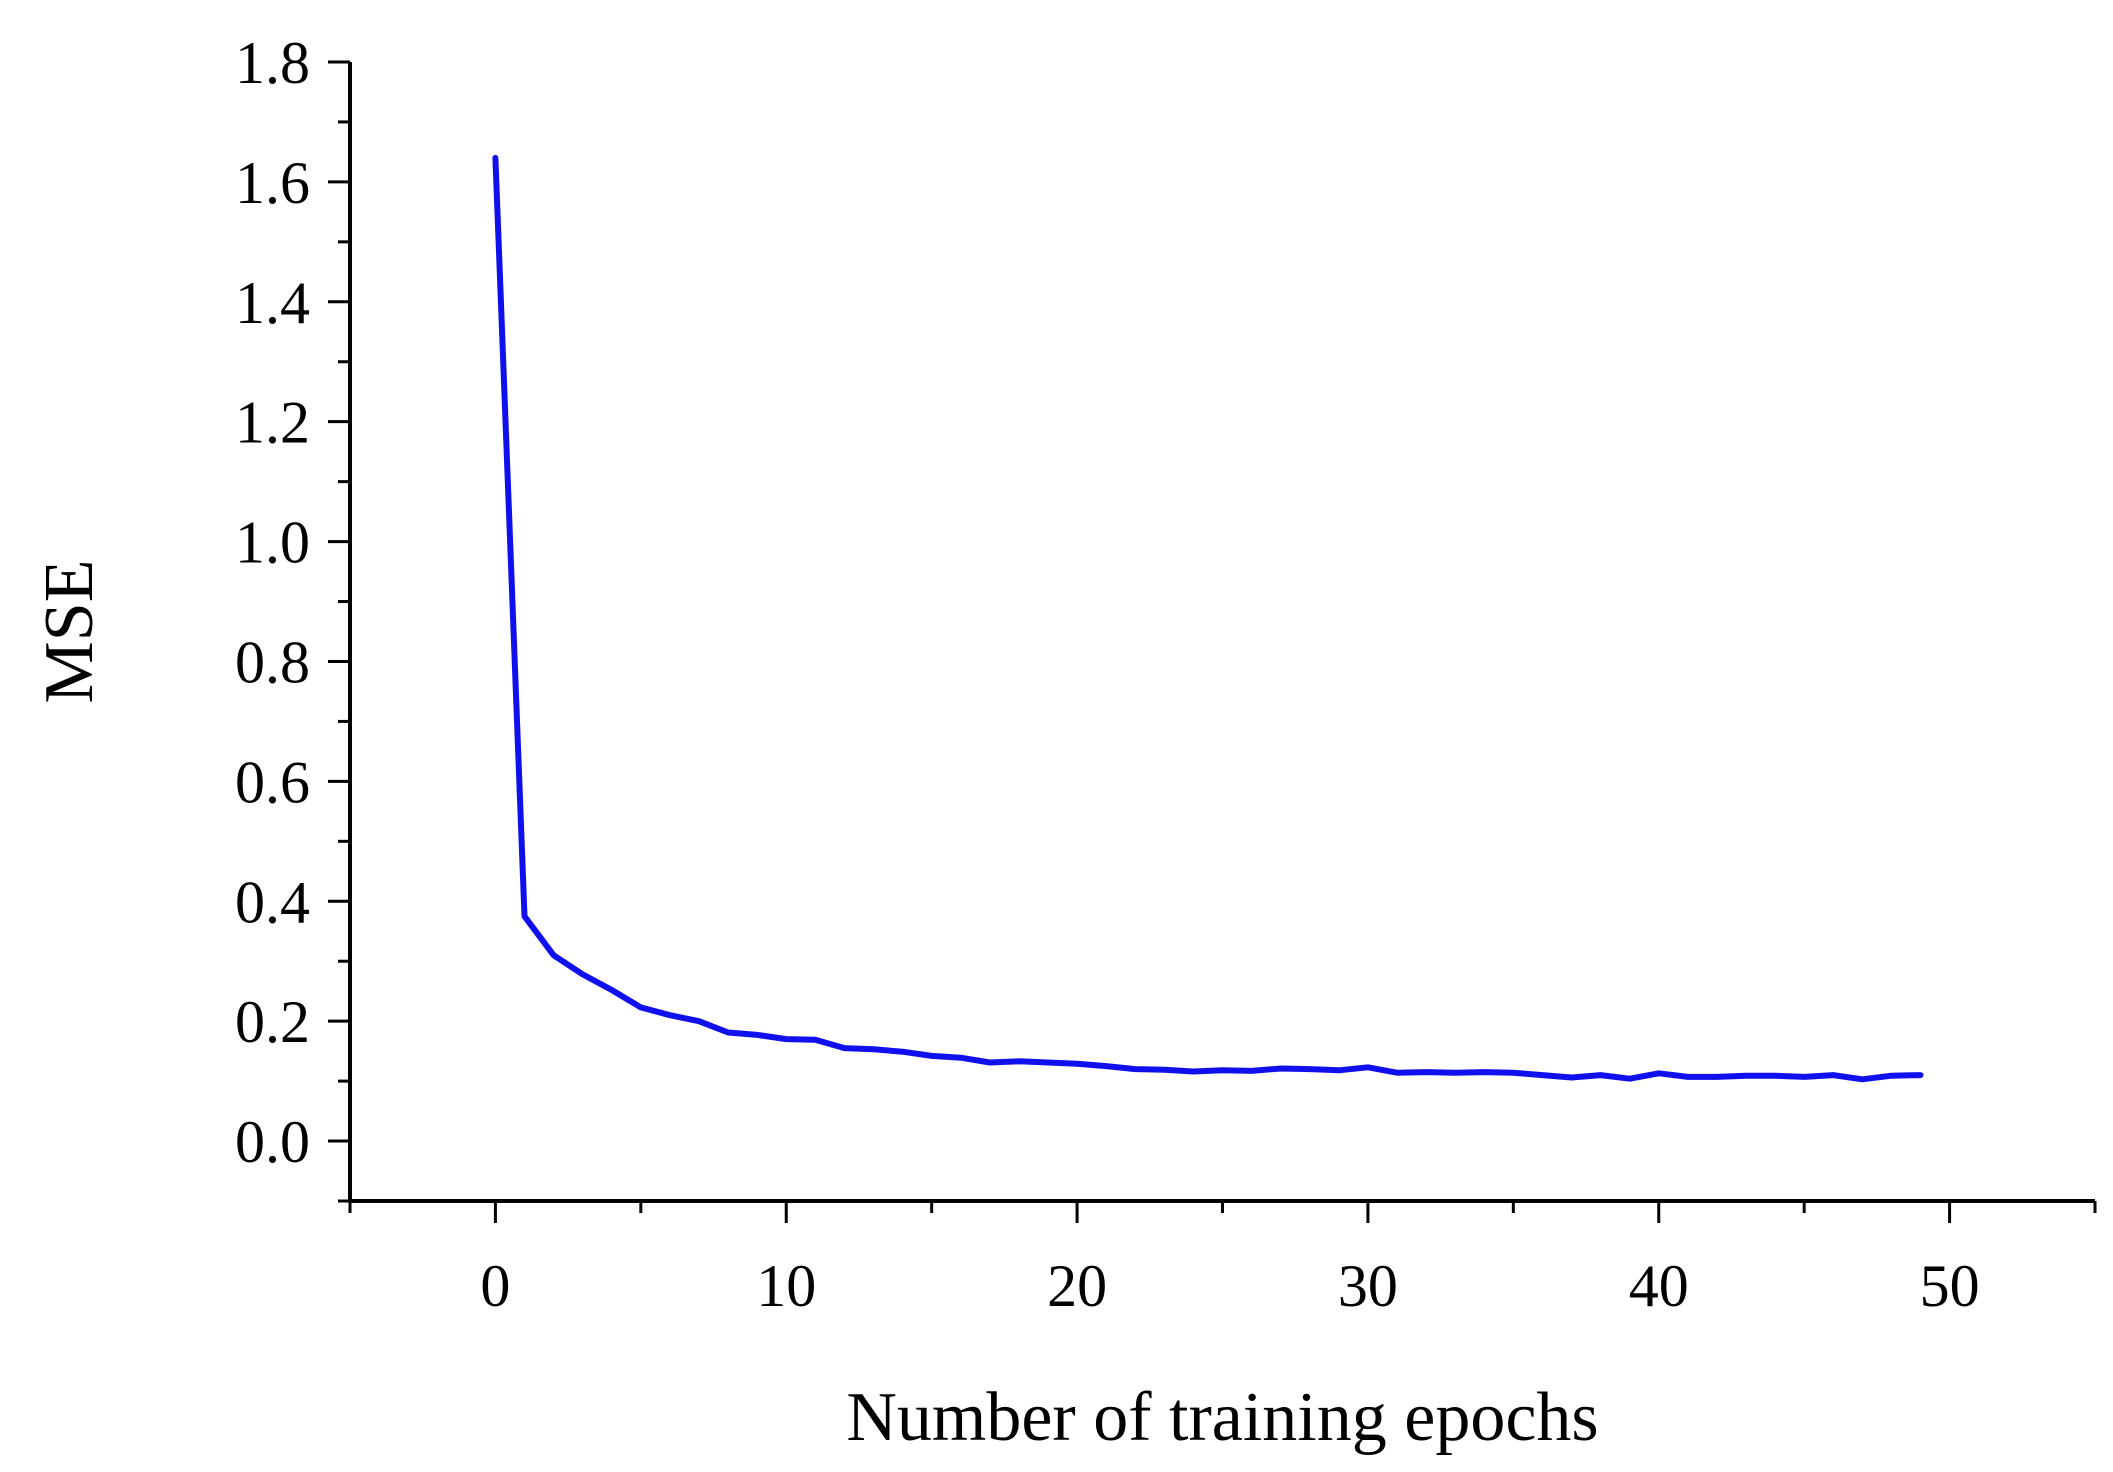 The height and width of the screenshot is (1472, 2113). What do you see at coordinates (495, 1286) in the screenshot?
I see `x-tick-label: 0` at bounding box center [495, 1286].